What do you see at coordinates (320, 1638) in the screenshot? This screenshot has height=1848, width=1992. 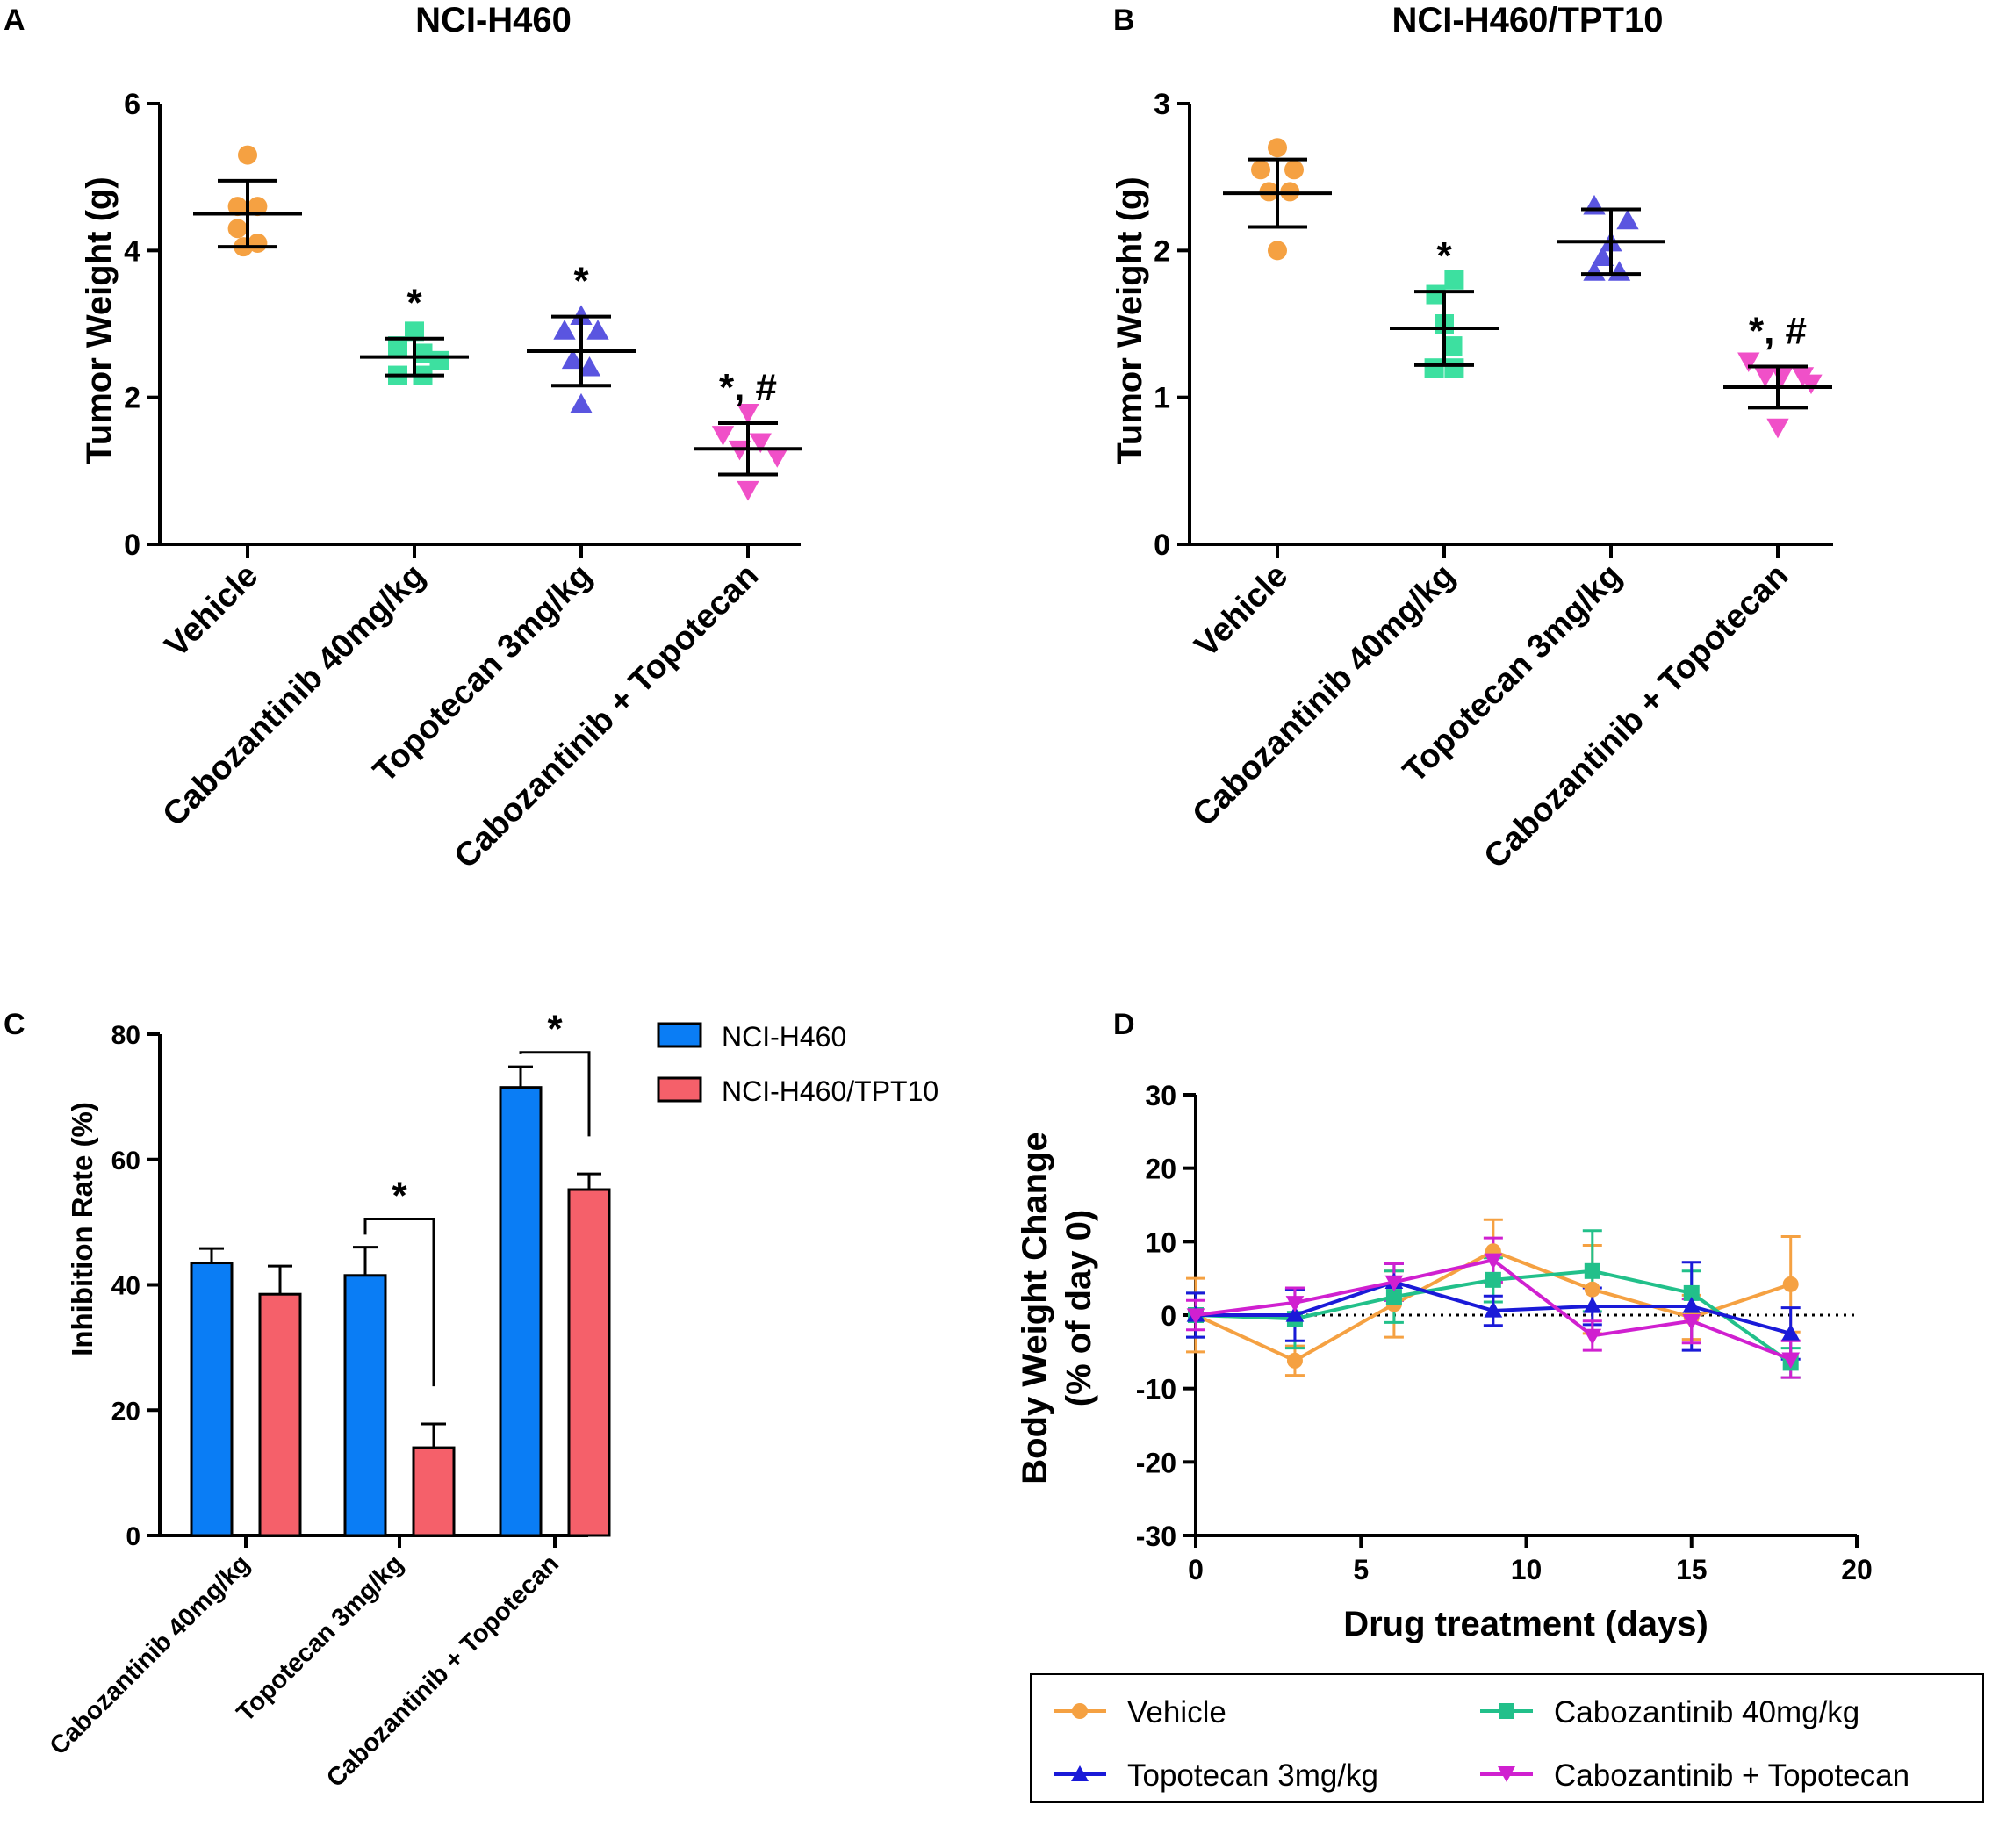 I see `x-tick-label: Topotecan 3mg/kg` at bounding box center [320, 1638].